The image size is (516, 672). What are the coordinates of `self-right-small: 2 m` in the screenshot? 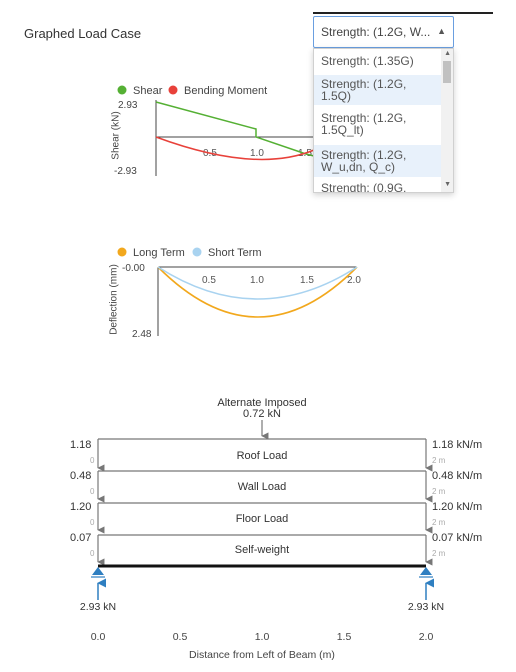 It's located at (439, 553).